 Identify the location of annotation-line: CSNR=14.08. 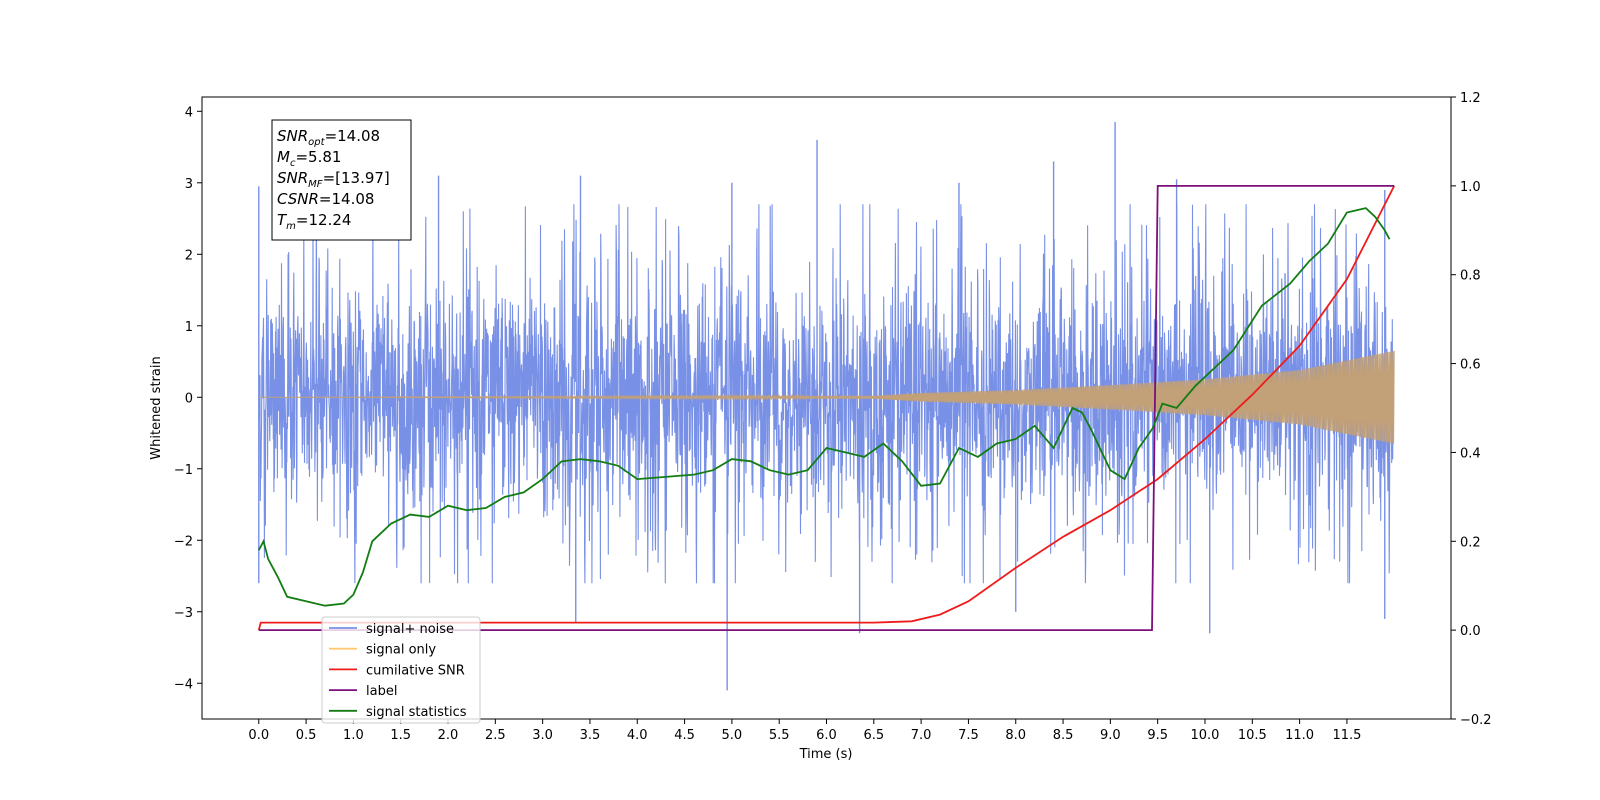
(325, 199).